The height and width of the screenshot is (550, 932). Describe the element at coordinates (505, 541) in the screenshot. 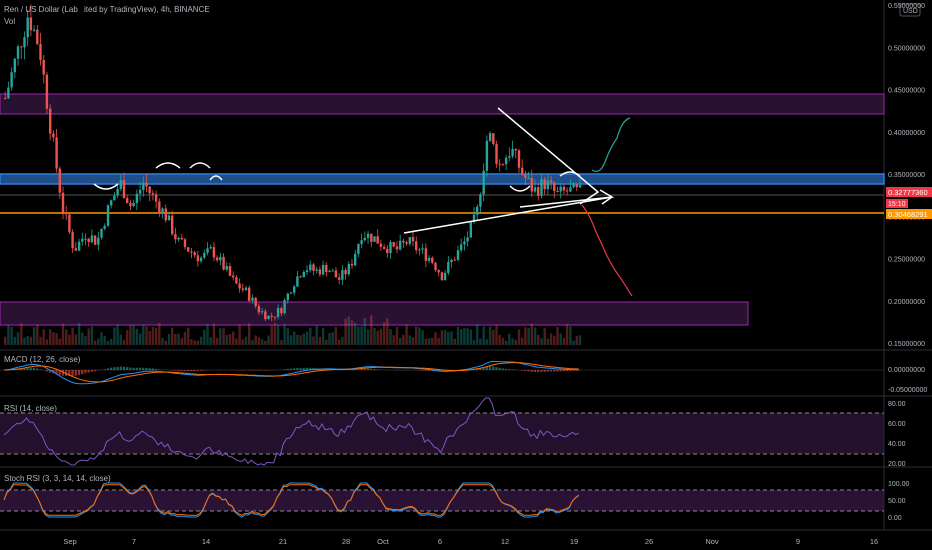

I see `time-tick: 12` at that location.